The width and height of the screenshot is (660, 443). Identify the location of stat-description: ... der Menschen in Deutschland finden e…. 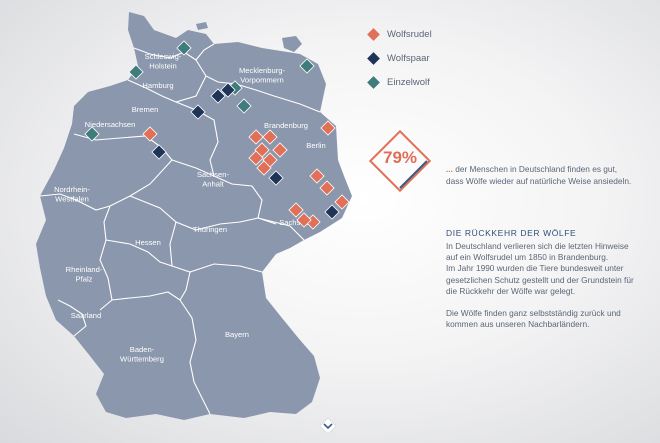
(541, 175).